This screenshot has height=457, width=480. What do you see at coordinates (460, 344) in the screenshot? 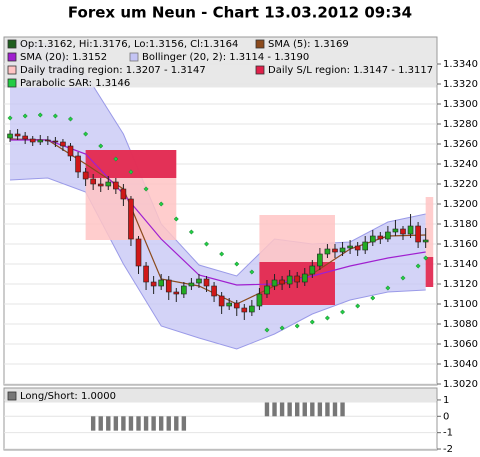
I see `y-tick-label: 1.3060` at bounding box center [460, 344].